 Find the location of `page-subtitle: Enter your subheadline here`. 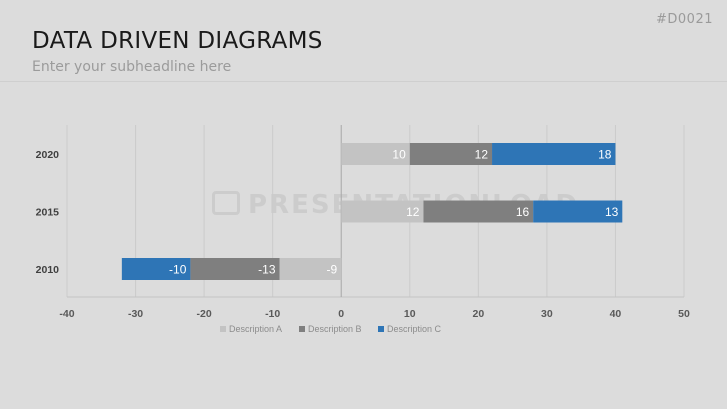

page-subtitle: Enter your subheadline here is located at coordinates (132, 67).